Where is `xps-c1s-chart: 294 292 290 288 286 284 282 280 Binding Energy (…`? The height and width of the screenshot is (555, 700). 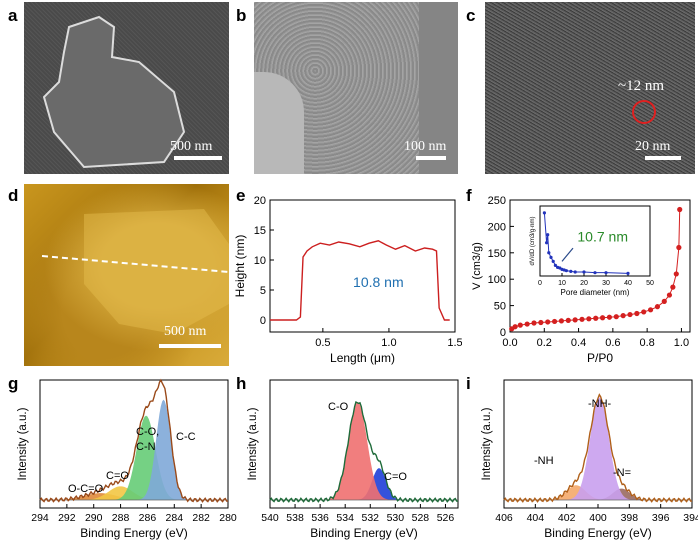 xps-c1s-chart: 294 292 290 288 286 284 282 280 Binding Energy (… is located at coordinates (127, 459).